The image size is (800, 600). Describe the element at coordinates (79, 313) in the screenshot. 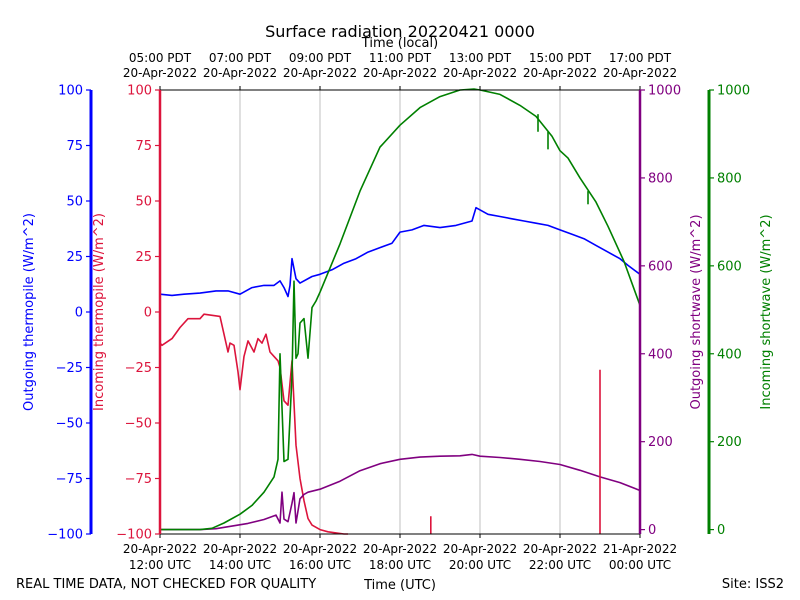

I see `y-tick-label-out_thermo: 0` at that location.